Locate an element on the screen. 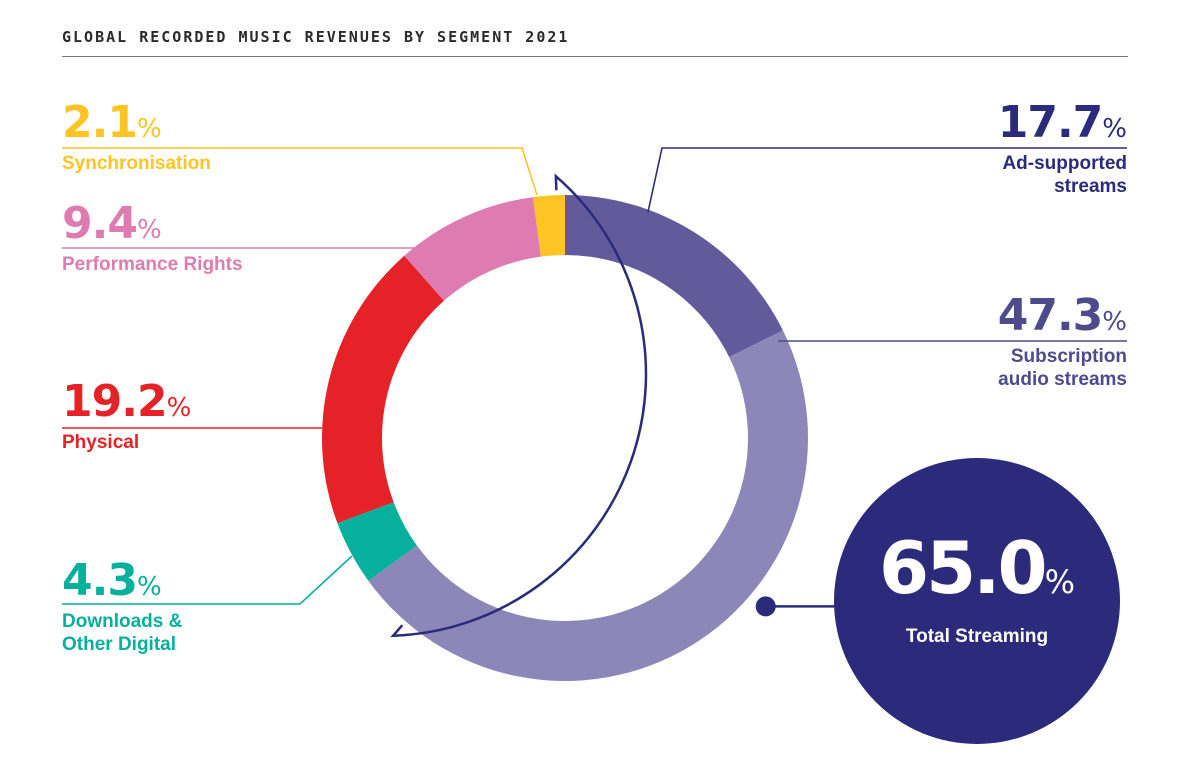 The image size is (1200, 767). label-sync: 2.1% Synchronisation is located at coordinates (136, 137).